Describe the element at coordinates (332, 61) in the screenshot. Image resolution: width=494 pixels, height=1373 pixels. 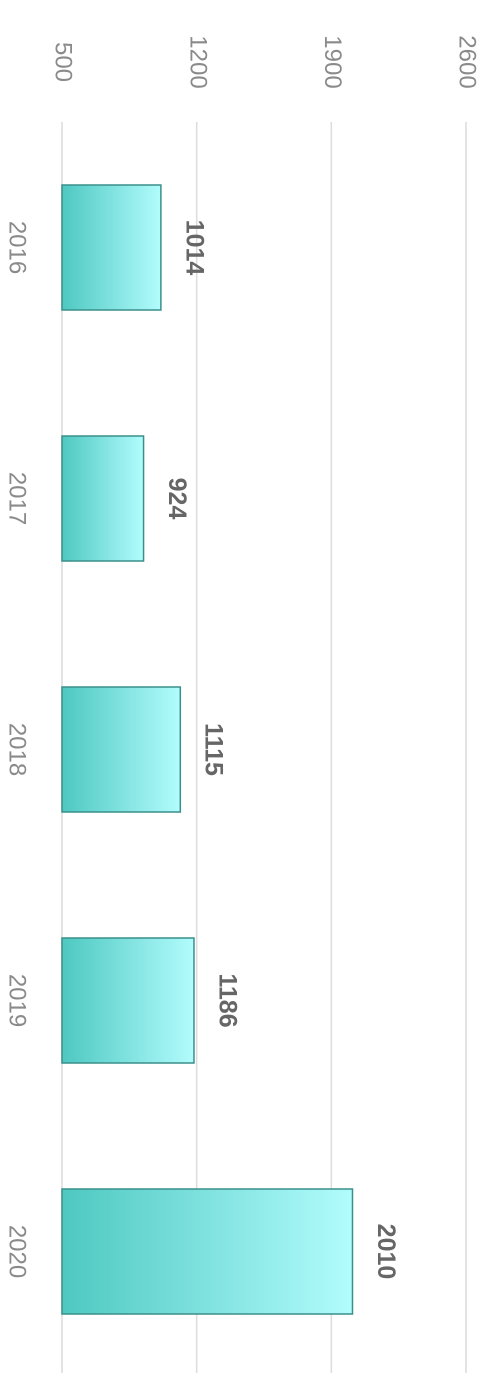
I see `value-tick-label: 1900` at that location.